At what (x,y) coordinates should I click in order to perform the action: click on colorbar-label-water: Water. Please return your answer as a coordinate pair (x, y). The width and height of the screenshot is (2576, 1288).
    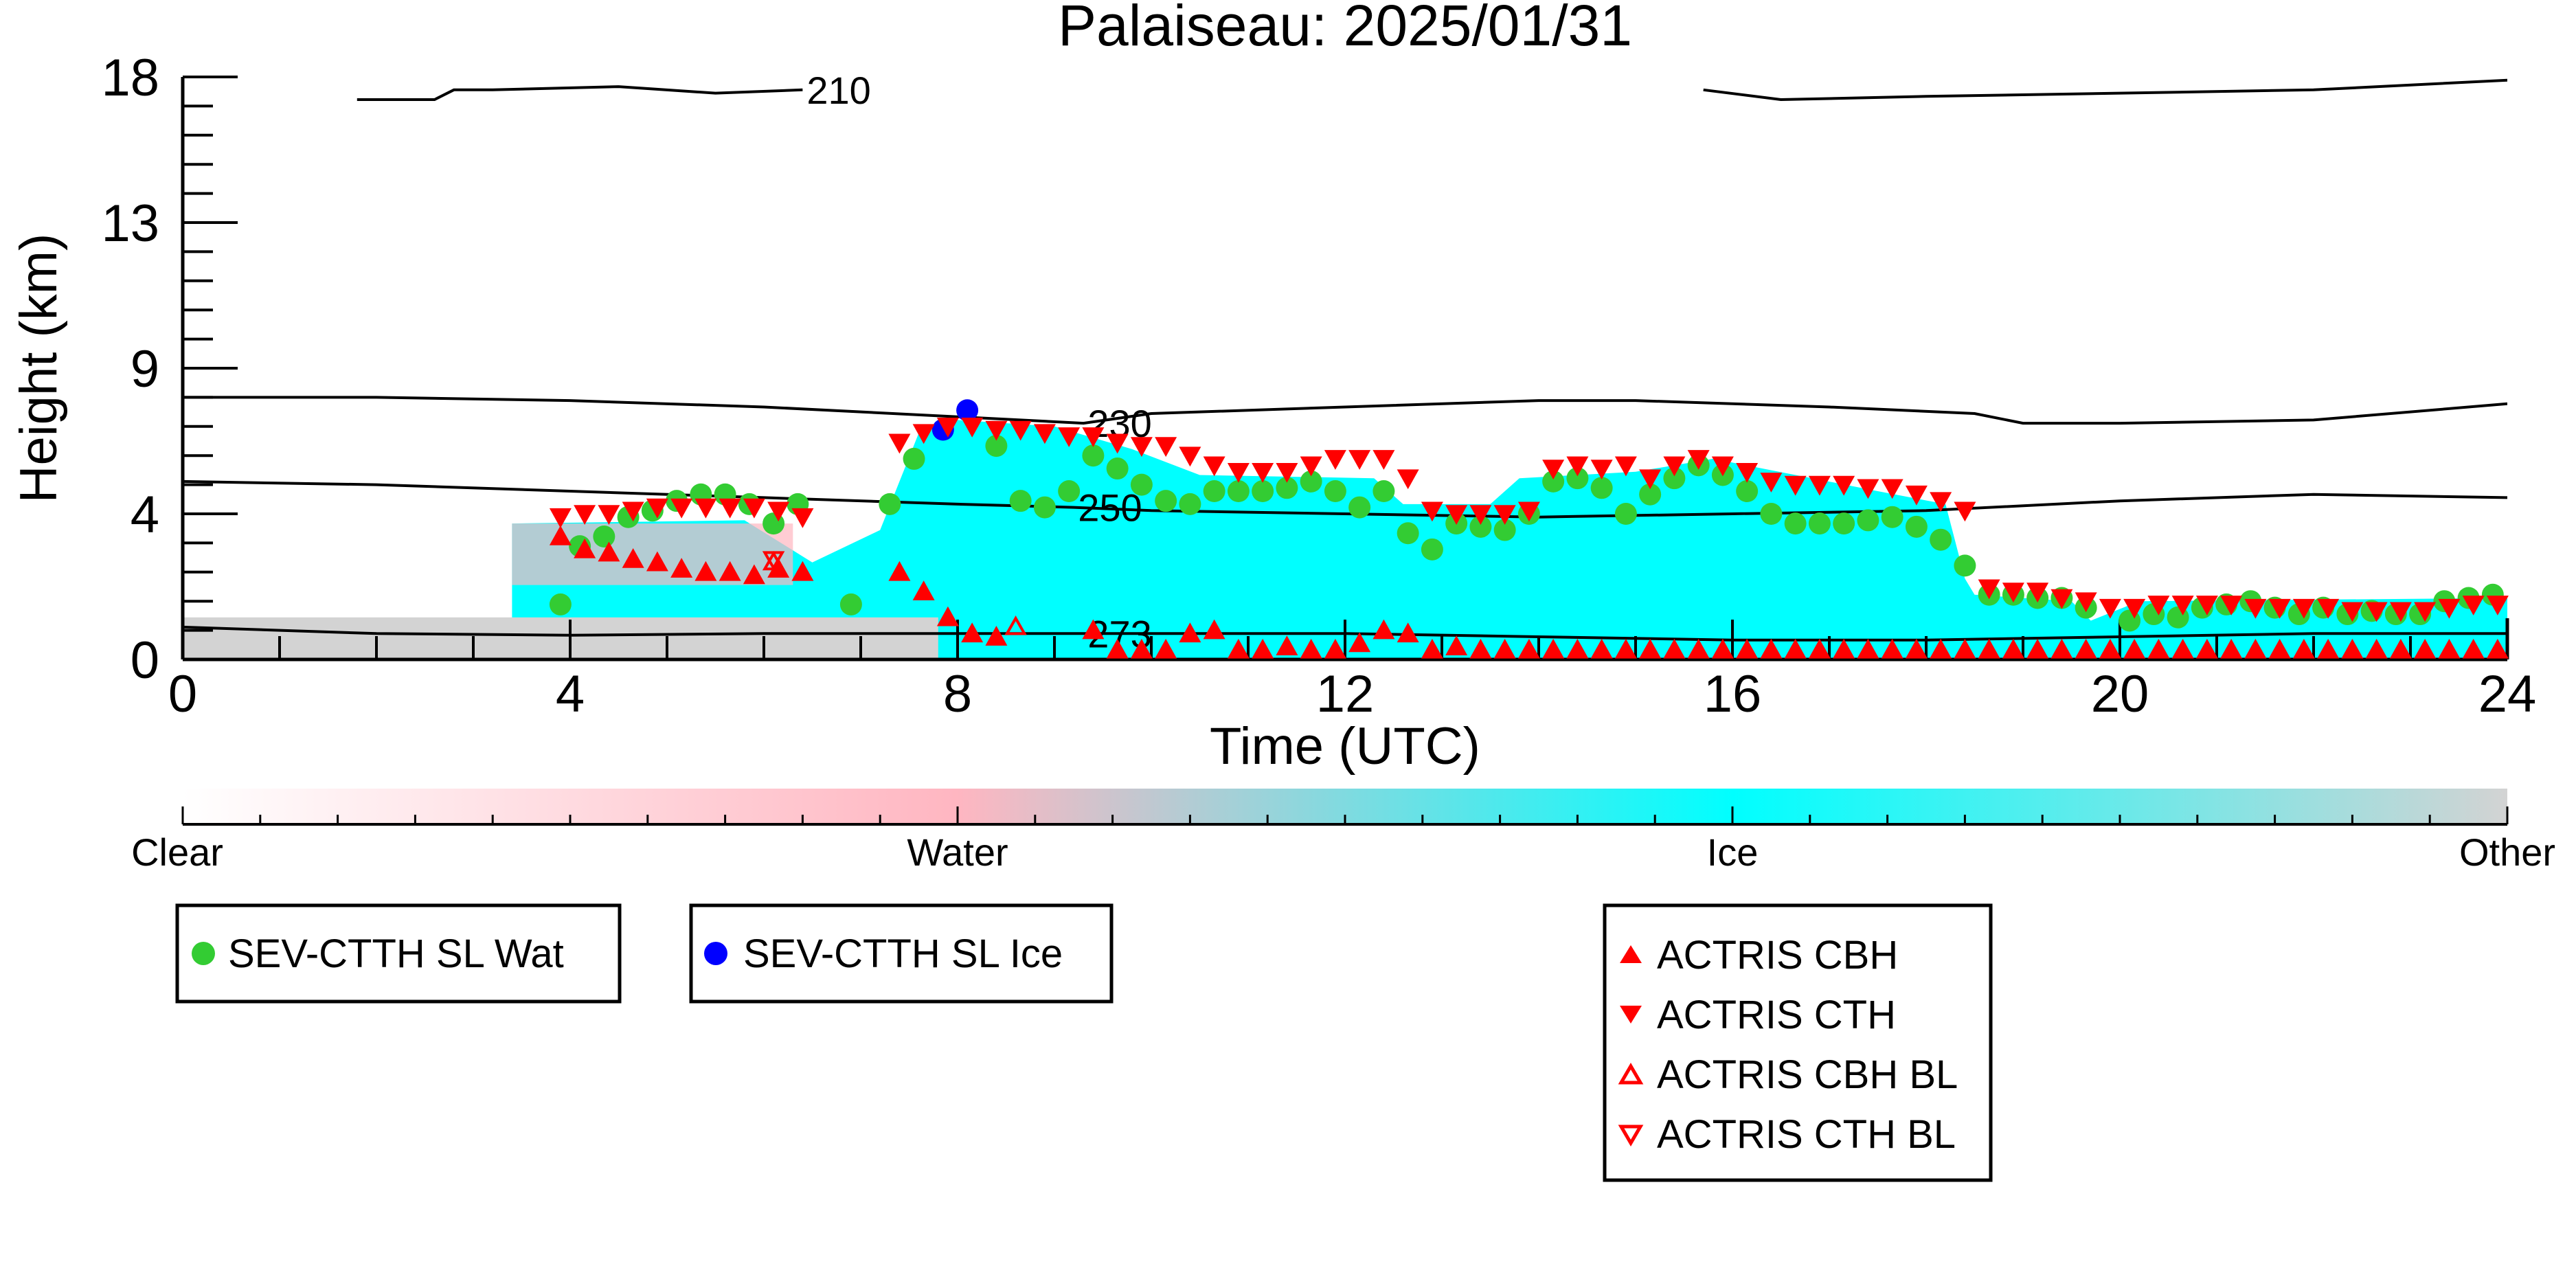
    Looking at the image, I should click on (957, 852).